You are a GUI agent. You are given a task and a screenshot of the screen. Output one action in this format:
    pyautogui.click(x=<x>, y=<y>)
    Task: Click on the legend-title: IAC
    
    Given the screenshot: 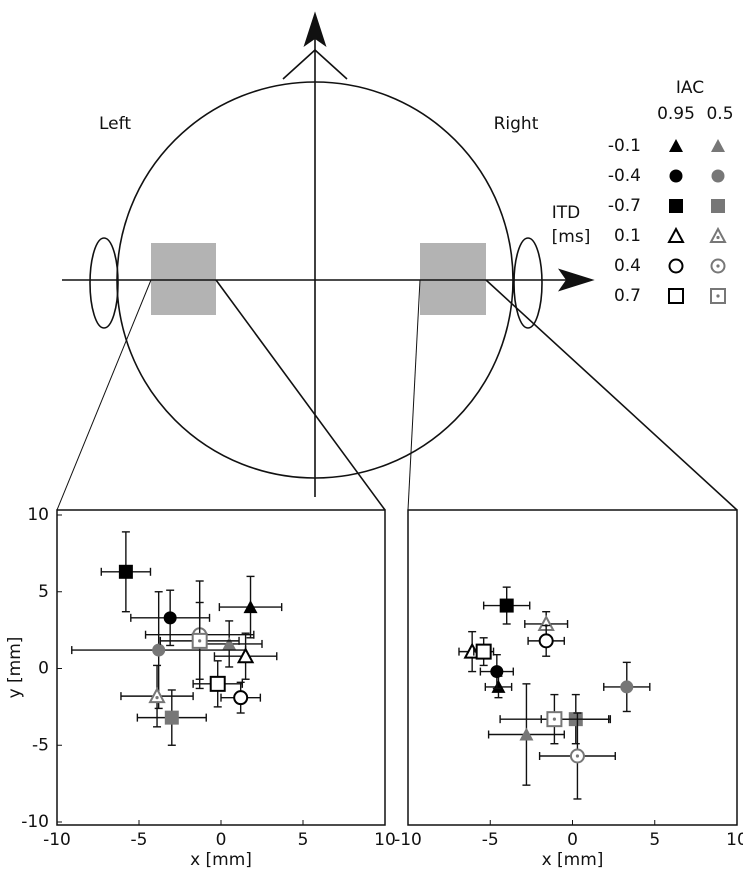 What is the action you would take?
    pyautogui.click(x=690, y=88)
    